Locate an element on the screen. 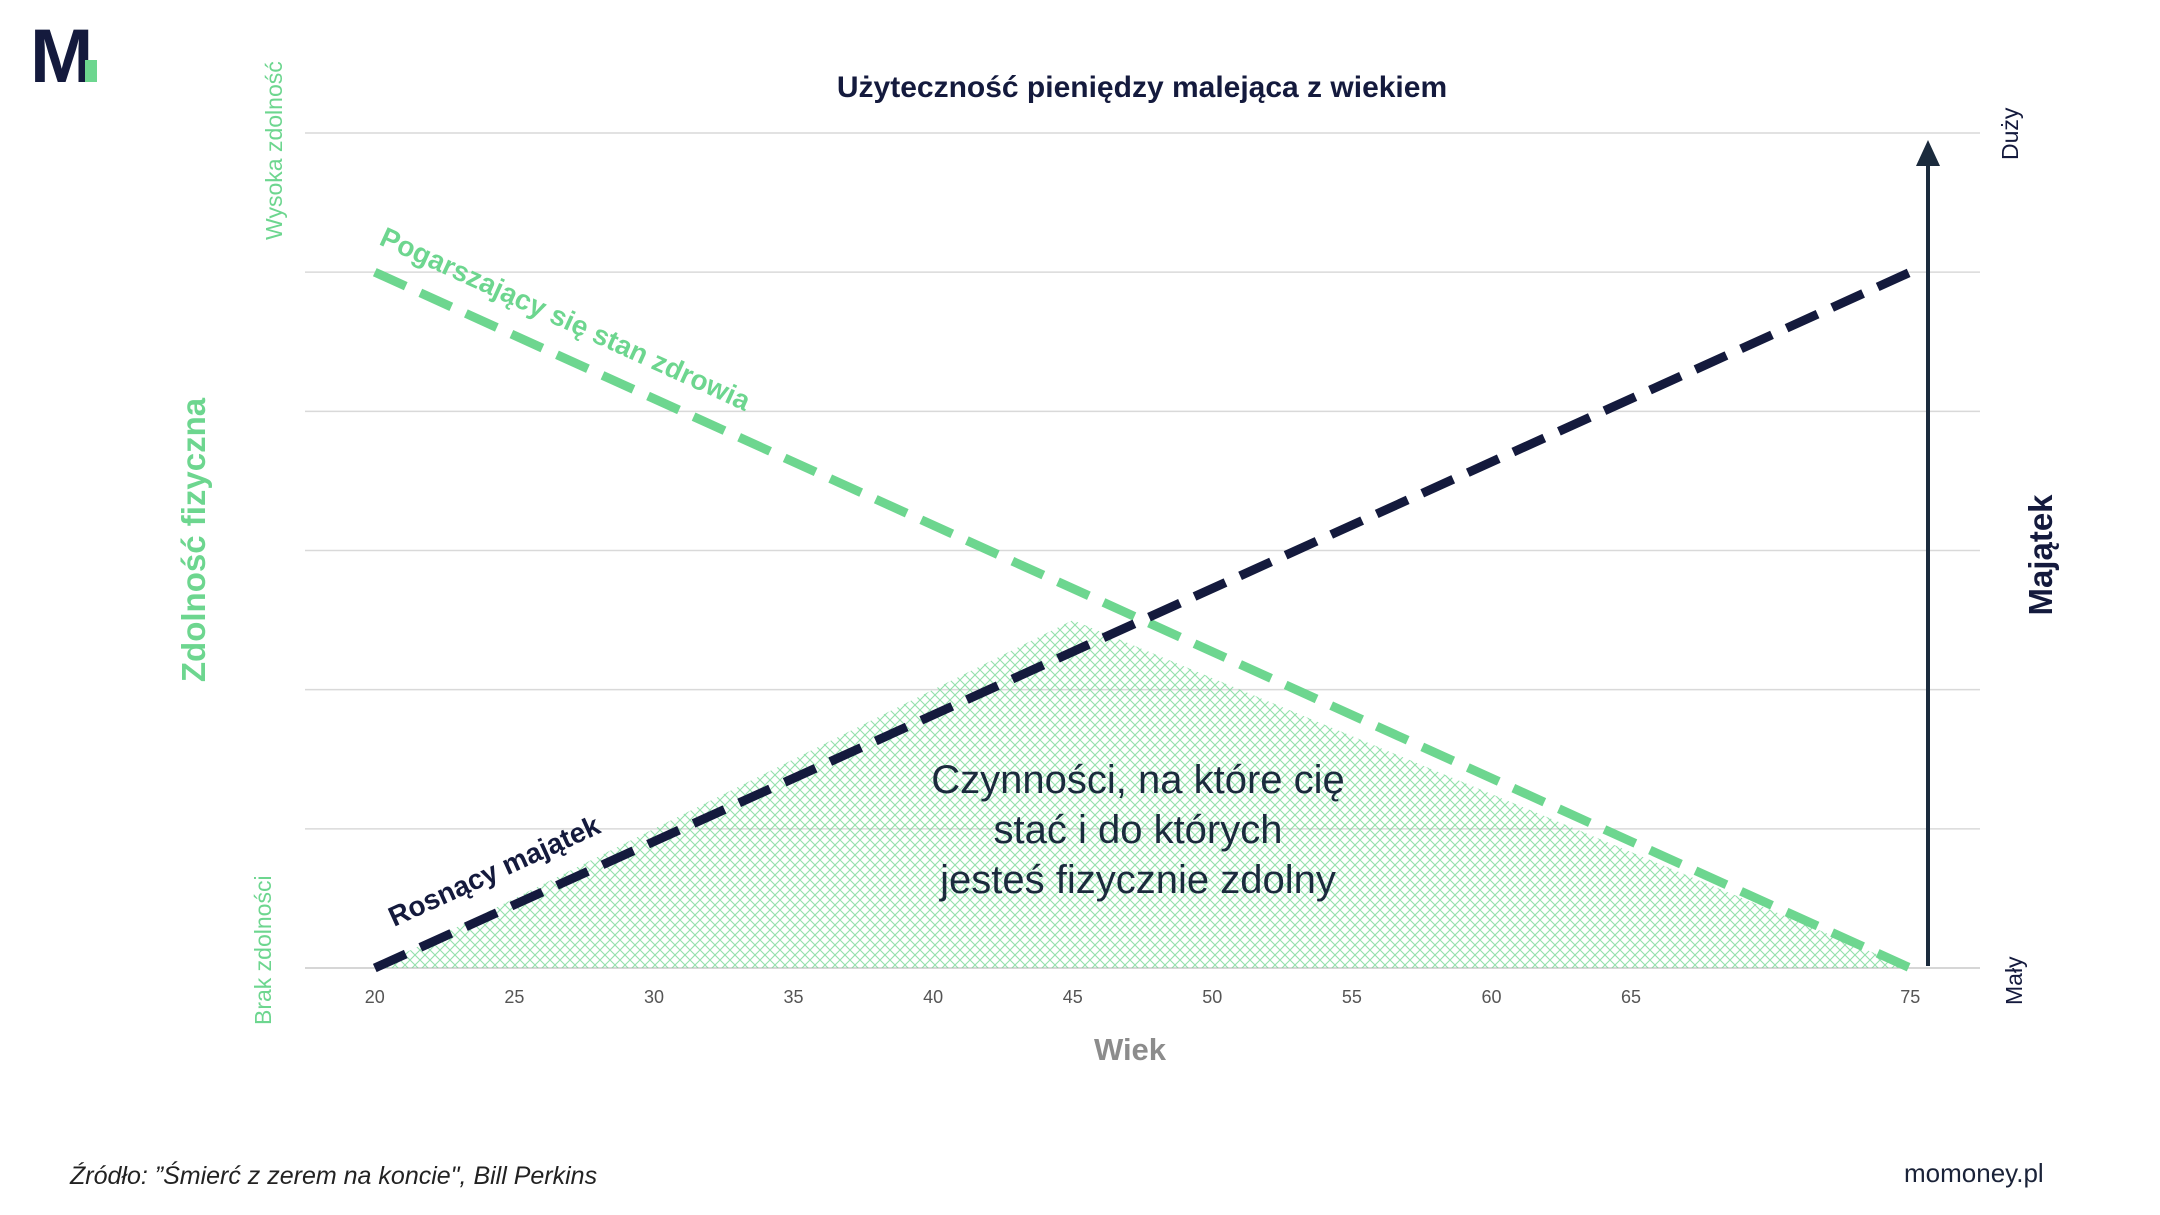  y-axis-left-label: Zdolność fizyczna is located at coordinates (193, 539).